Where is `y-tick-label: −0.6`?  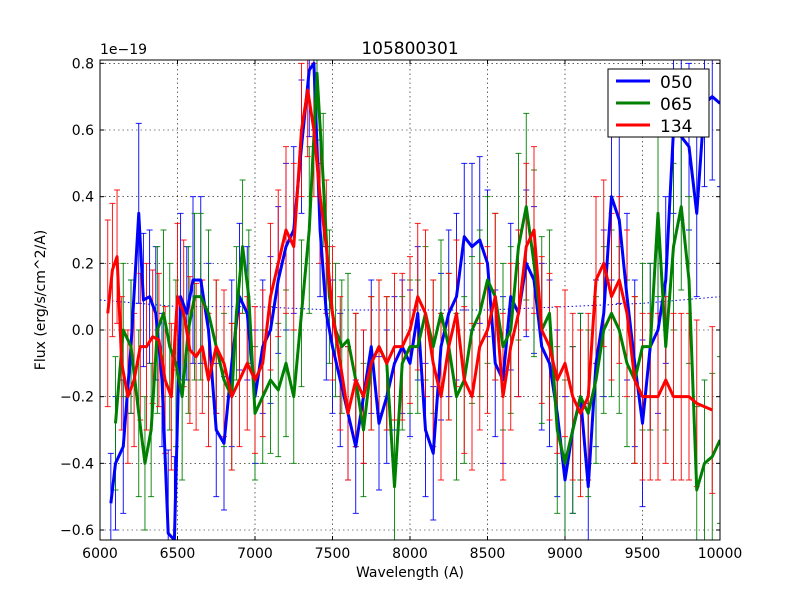
y-tick-label: −0.6 is located at coordinates (77, 531).